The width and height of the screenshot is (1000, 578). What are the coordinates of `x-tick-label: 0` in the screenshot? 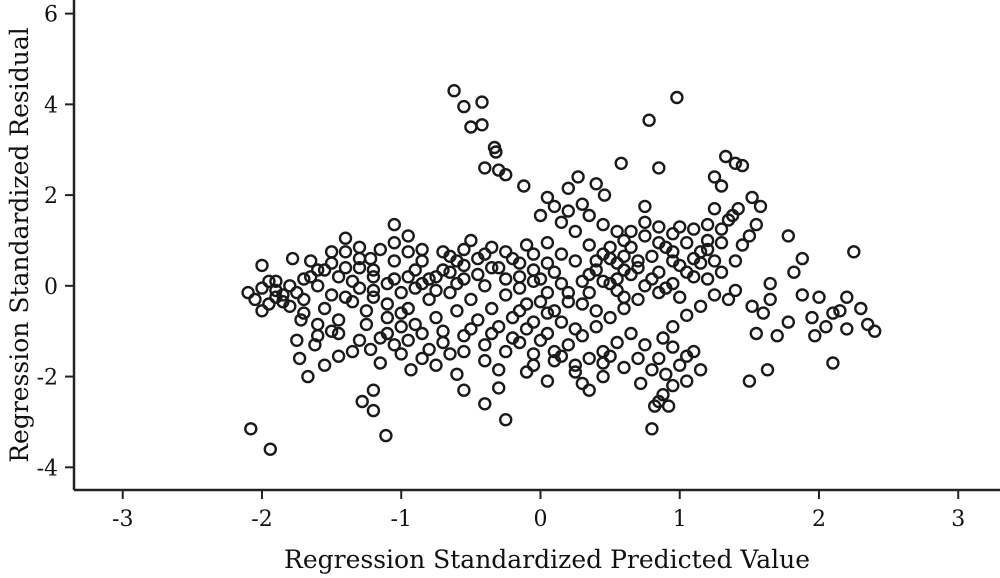 It's located at (540, 519).